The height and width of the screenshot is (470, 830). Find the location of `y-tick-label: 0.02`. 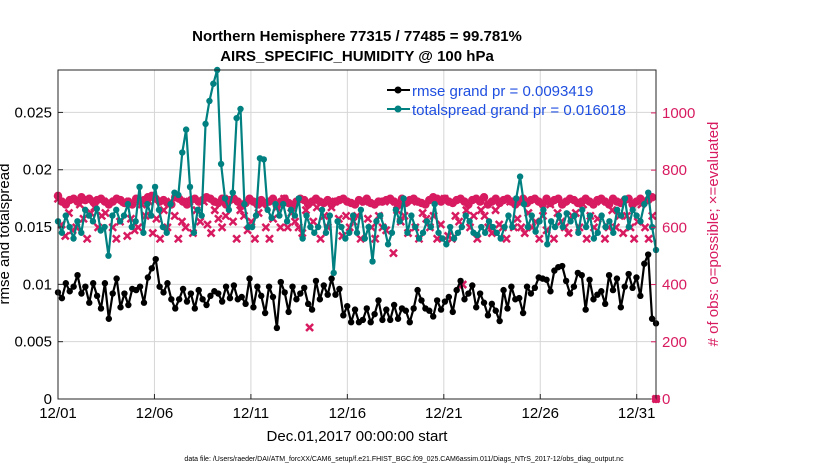

y-tick-label: 0.02 is located at coordinates (37, 170).